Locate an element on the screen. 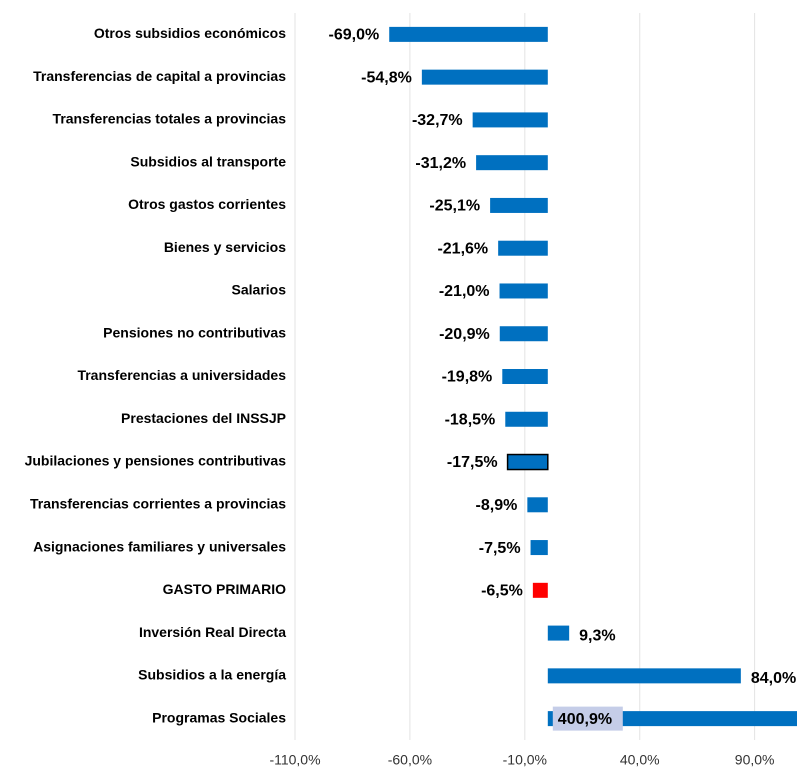 The width and height of the screenshot is (797, 771). y-tick-label: Otros gastos corrientes is located at coordinates (207, 204).